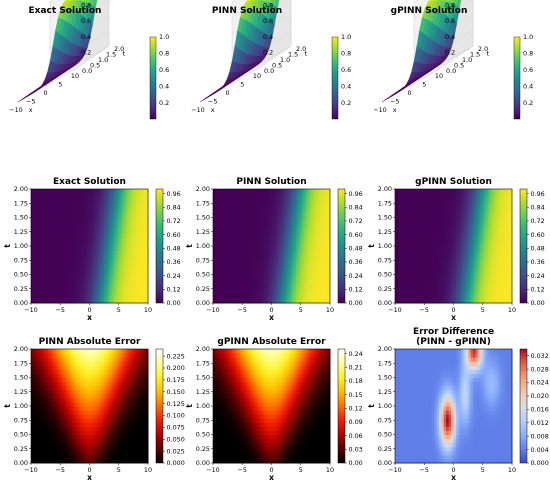 This screenshot has height=481, width=550. I want to click on y-tick-label: 1.5, so click(111, 55).